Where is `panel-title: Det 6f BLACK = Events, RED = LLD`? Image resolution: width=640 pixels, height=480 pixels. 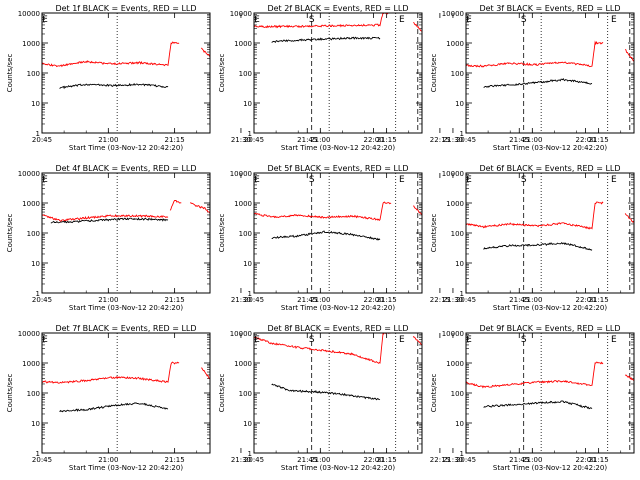
panel-title: Det 6f BLACK = Events, RED = LLD is located at coordinates (549, 168).